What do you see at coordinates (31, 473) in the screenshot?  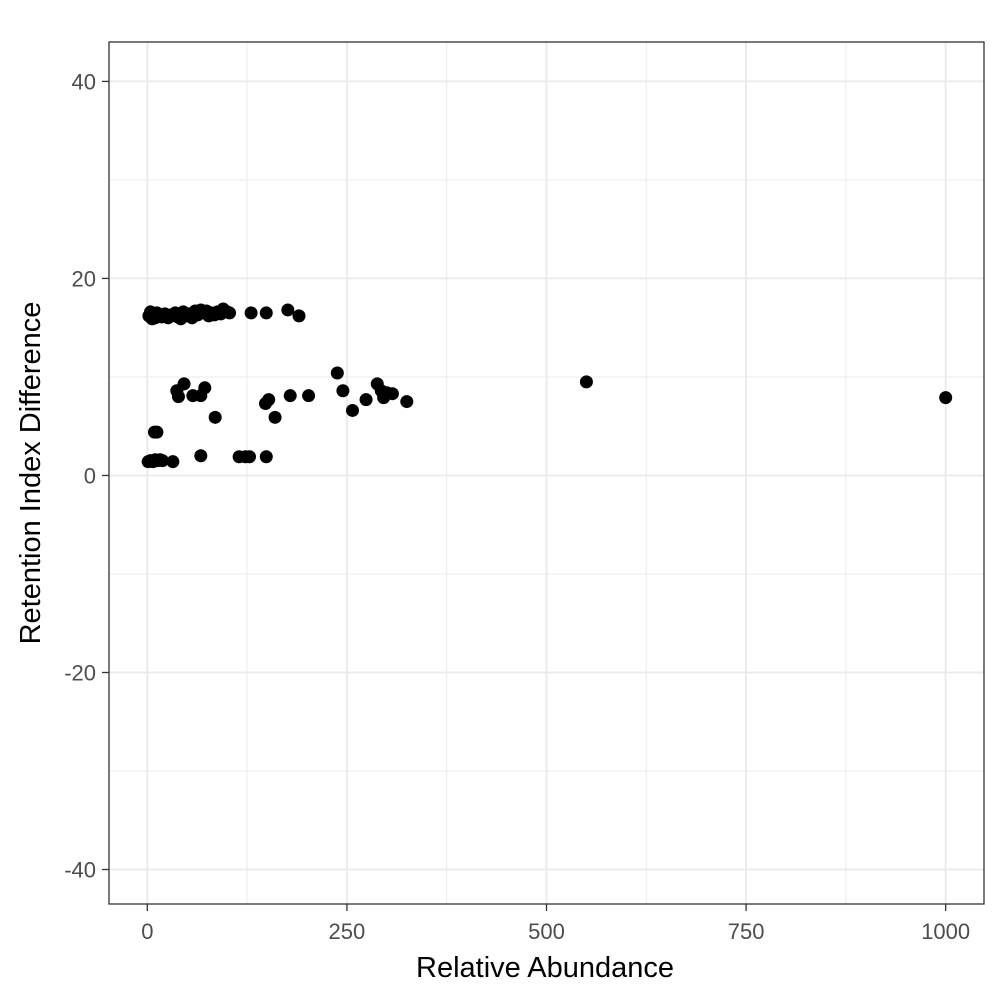 I see `y-axis-title: Retention Index Difference` at bounding box center [31, 473].